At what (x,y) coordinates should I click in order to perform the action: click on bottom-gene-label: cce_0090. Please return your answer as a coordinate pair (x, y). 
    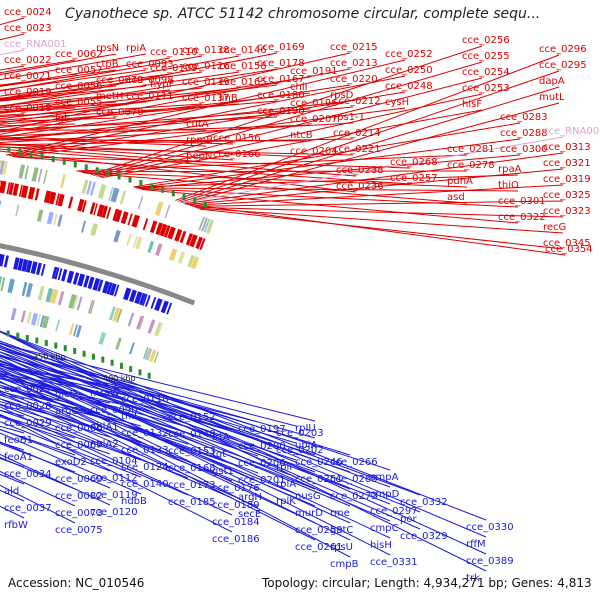
    Looking at the image, I should click on (114, 410).